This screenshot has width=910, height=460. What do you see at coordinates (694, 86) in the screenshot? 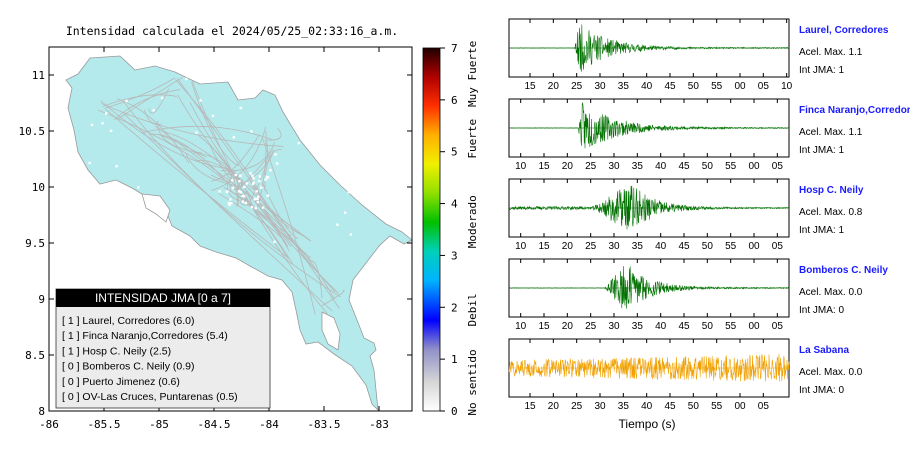
I see `waveform-x-tick-label: 50` at bounding box center [694, 86].